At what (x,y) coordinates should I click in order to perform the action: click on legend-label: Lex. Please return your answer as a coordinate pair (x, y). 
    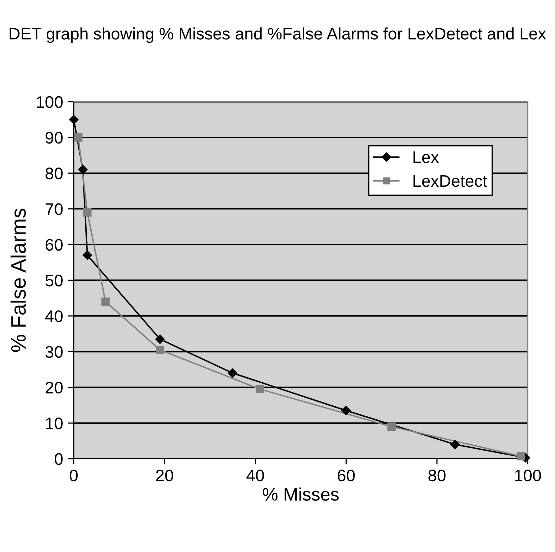
    Looking at the image, I should click on (427, 158).